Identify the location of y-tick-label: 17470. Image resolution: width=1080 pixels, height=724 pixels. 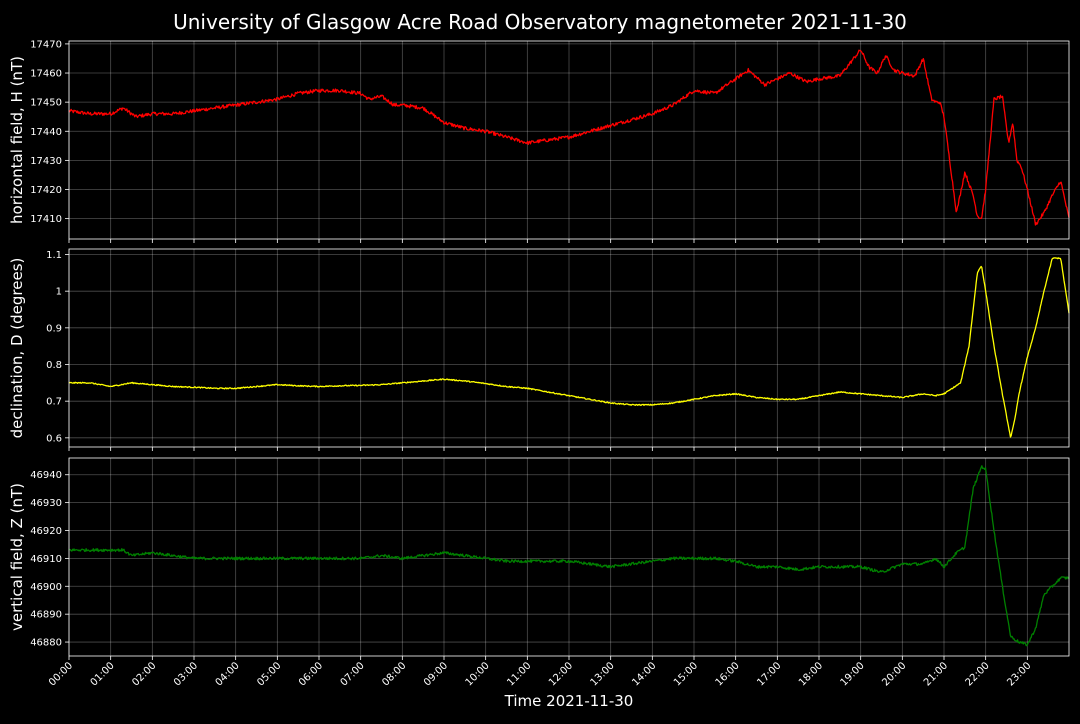
(46, 44).